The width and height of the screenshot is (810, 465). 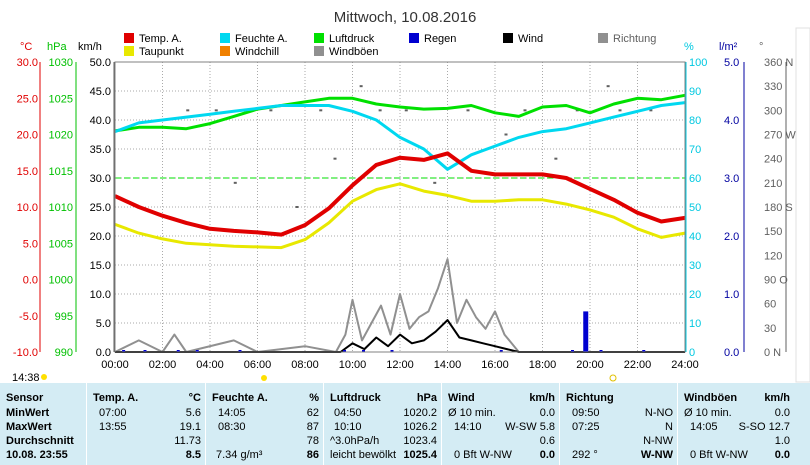 I want to click on wind-tick-label: 45.0, so click(x=100, y=92).